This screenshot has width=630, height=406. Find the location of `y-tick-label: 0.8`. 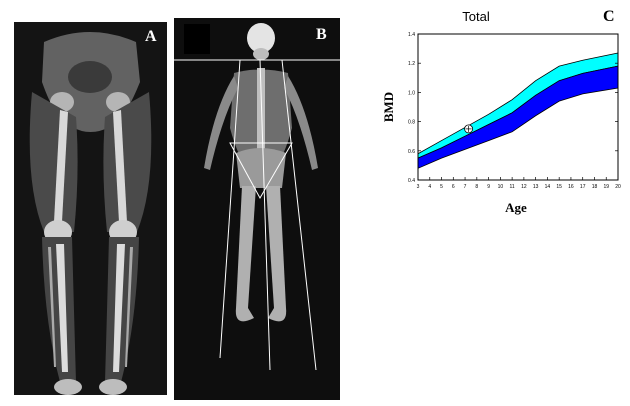

y-tick-label: 0.8 is located at coordinates (411, 123).